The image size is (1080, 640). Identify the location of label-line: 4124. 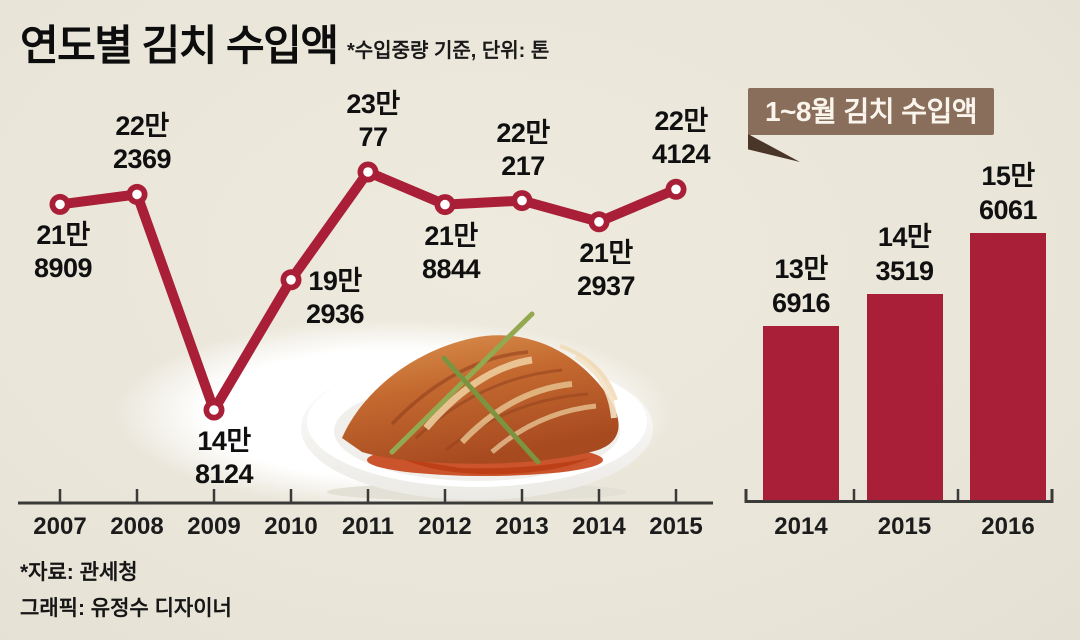
(681, 154).